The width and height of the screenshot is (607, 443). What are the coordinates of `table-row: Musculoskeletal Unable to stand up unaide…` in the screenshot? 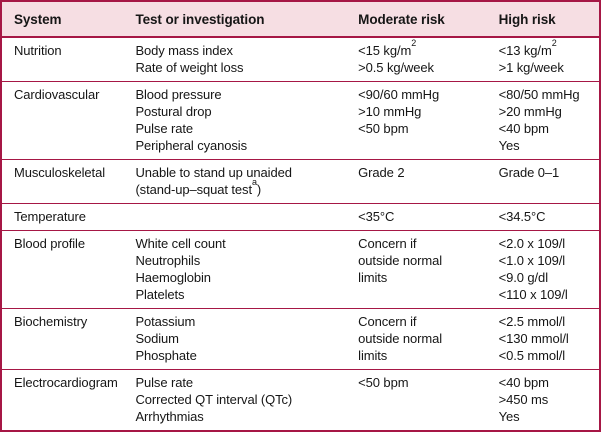 It's located at (300, 181).